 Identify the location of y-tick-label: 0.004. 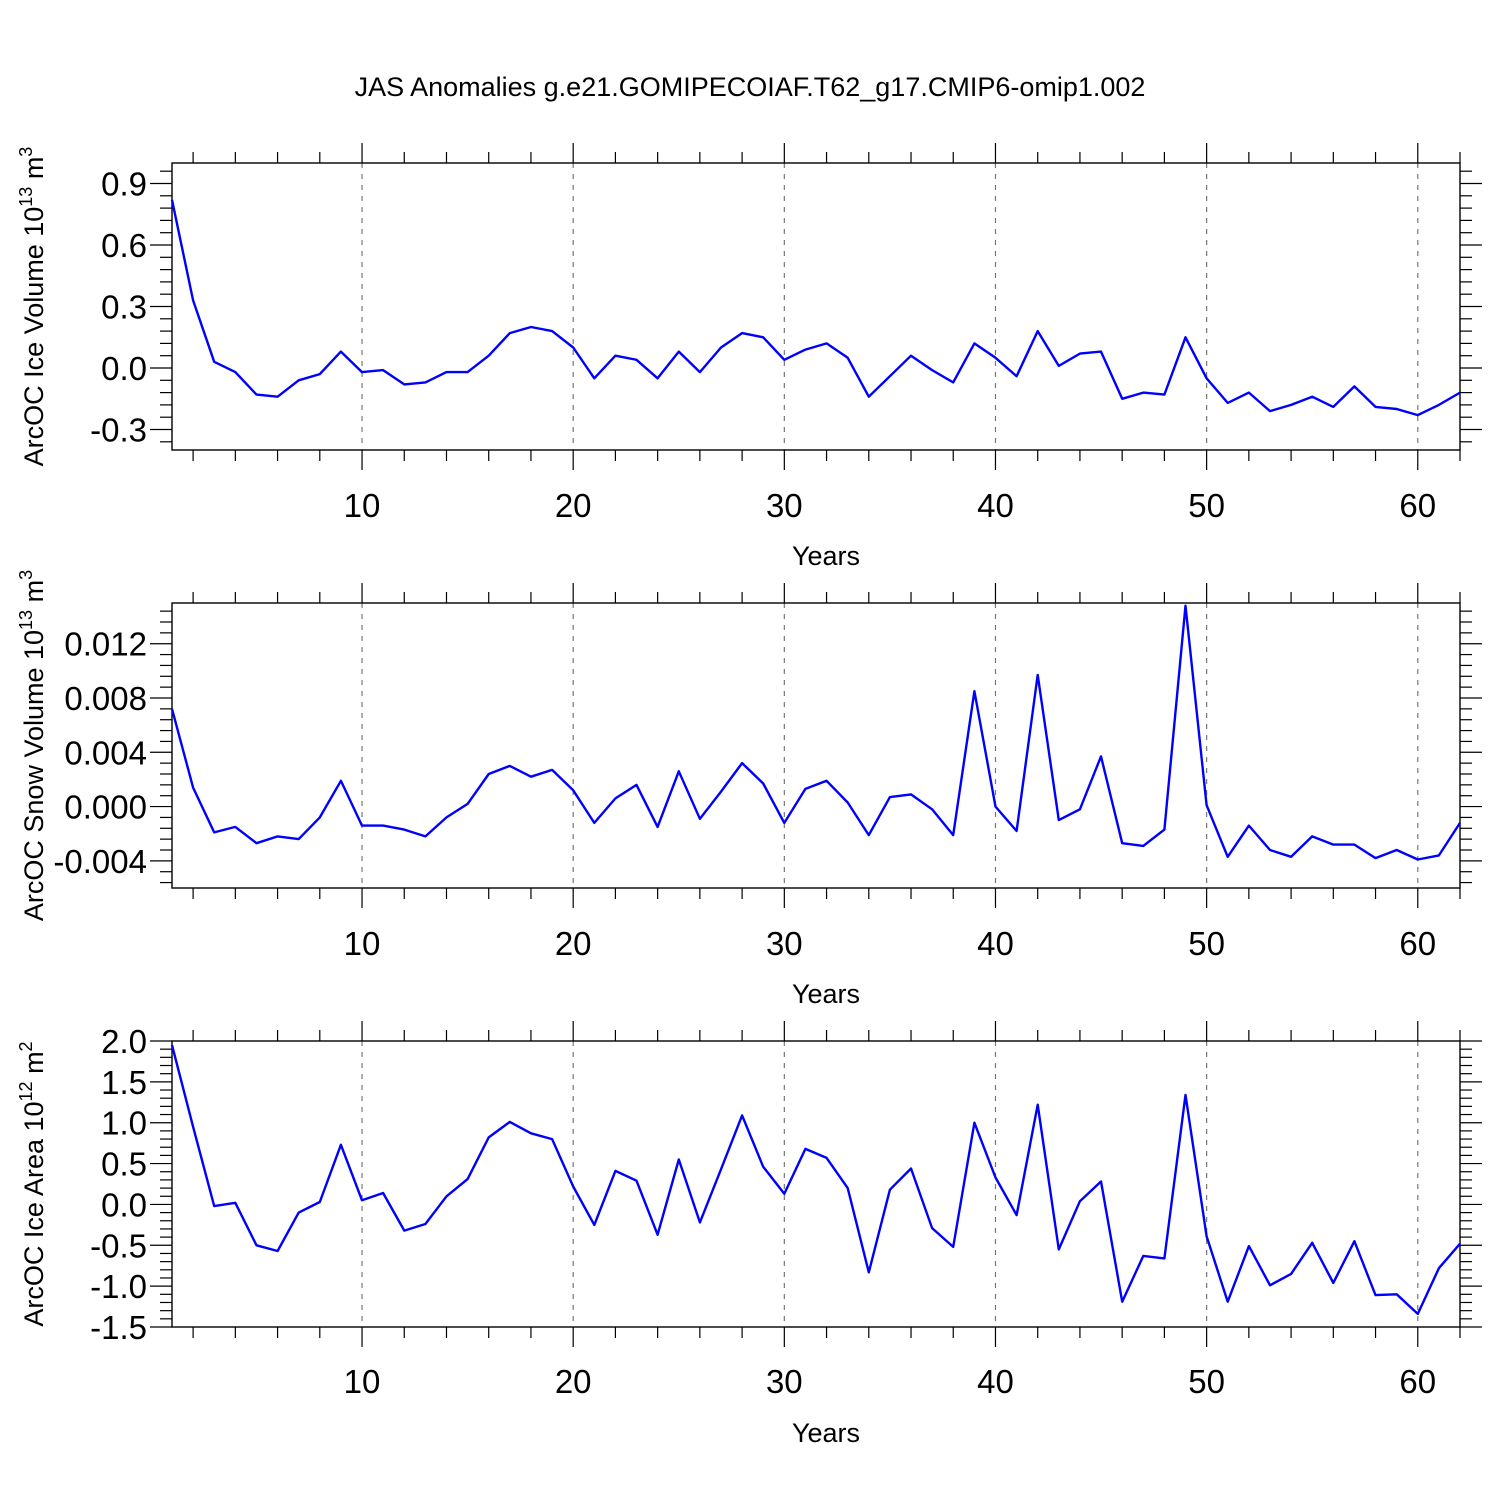
(105, 752).